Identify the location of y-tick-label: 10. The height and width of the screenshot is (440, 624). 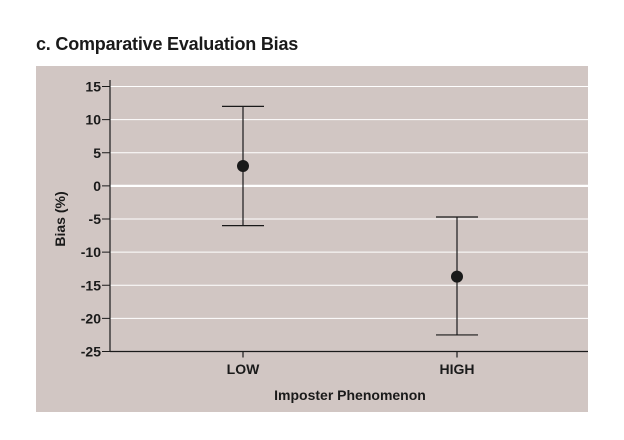
(93, 120).